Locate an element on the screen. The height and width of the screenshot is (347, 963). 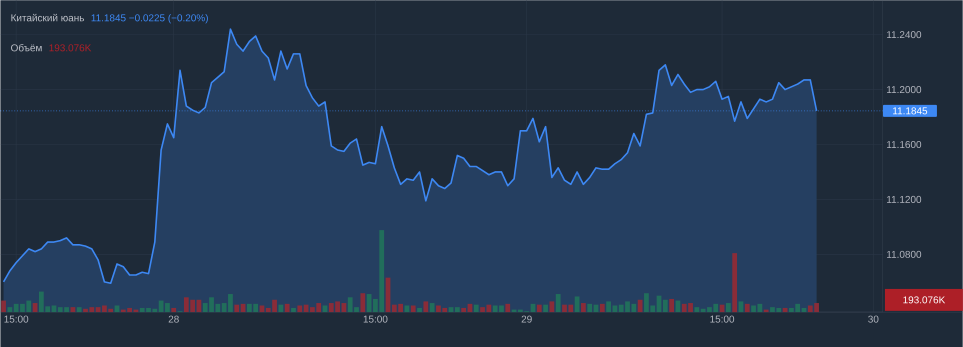
text: 193.076K is located at coordinates (924, 300).